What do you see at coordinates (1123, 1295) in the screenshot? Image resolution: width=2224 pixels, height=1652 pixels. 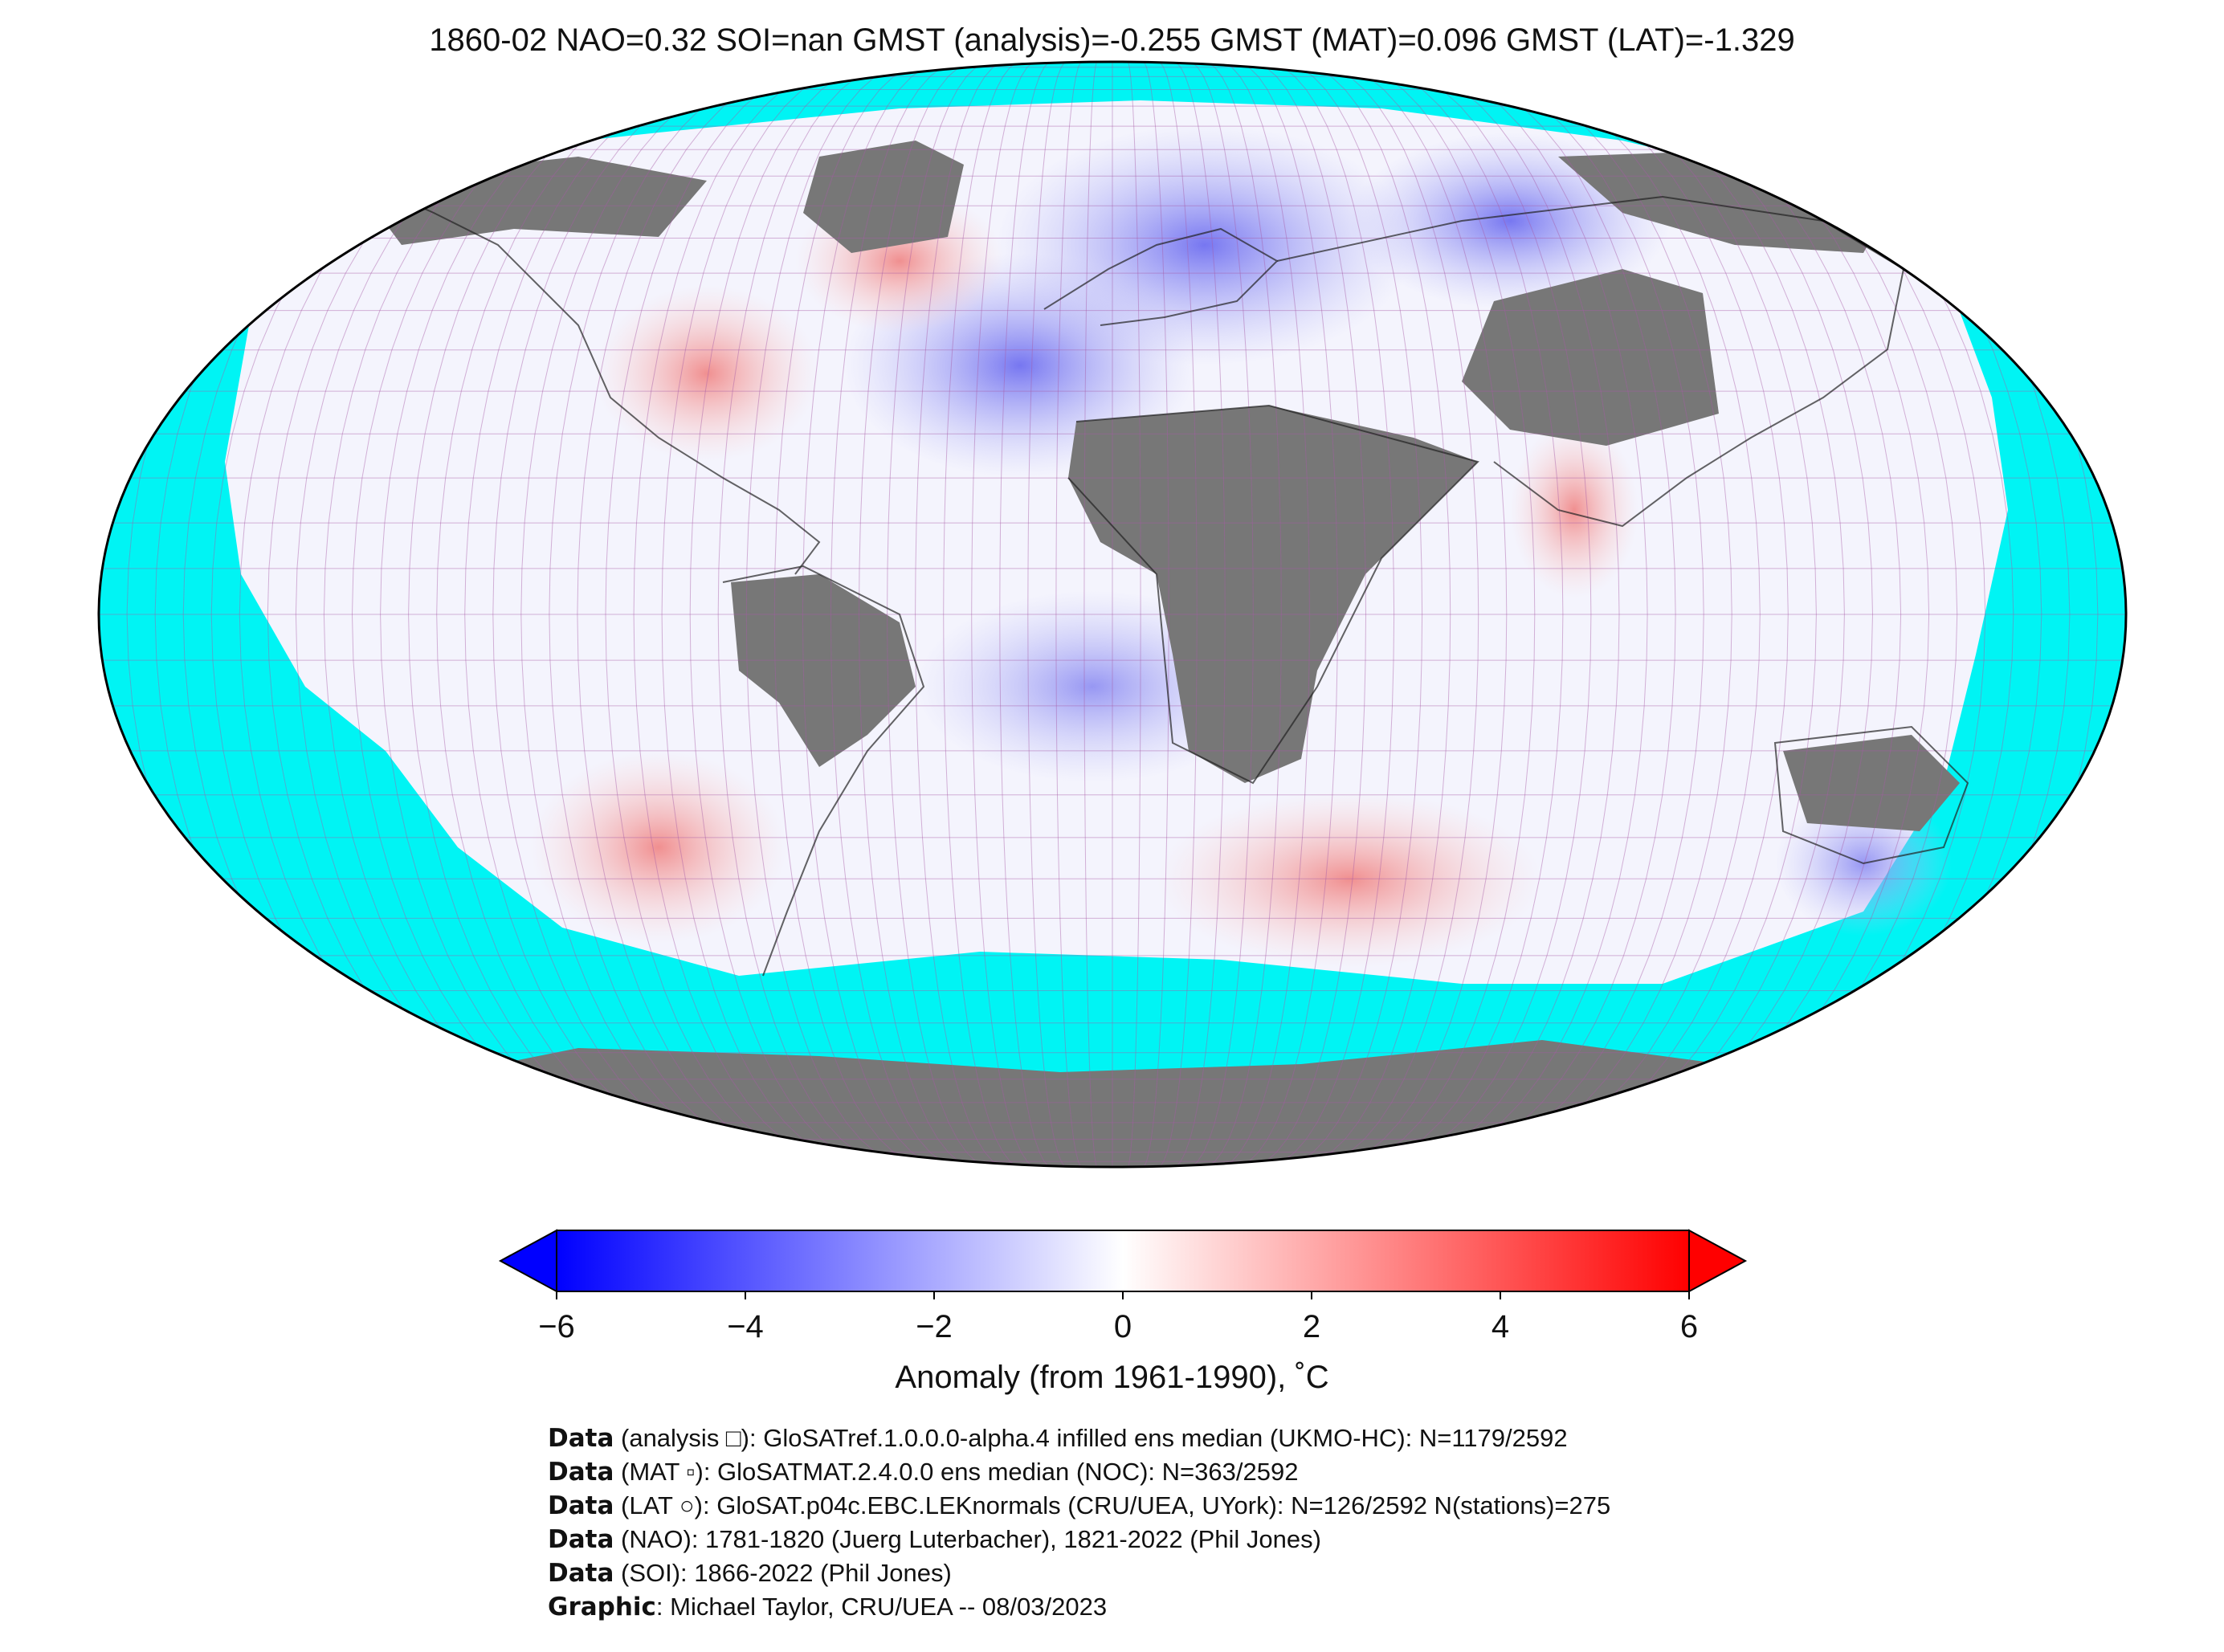 I see `colorbar-ticks` at bounding box center [1123, 1295].